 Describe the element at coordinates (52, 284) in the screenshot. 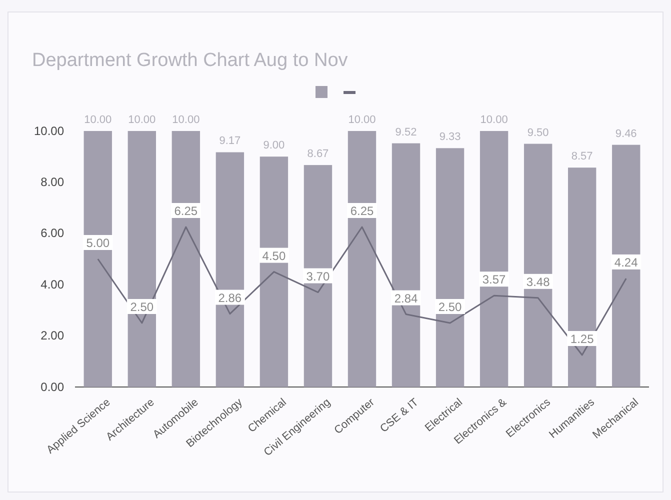

I see `y-tick-label: 4.00` at that location.